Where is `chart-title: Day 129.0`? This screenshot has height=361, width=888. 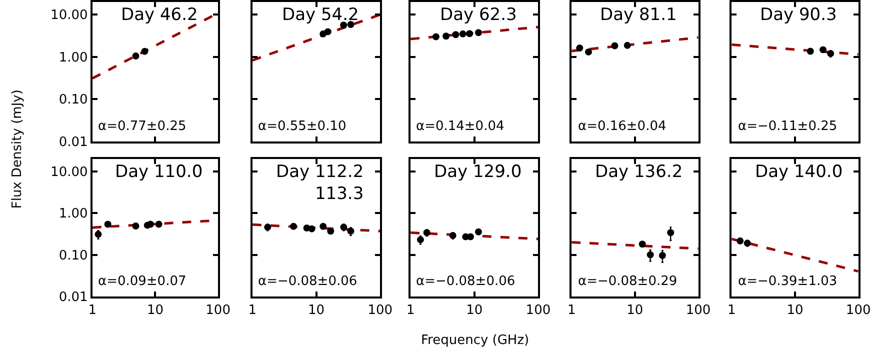
chart-title: Day 129.0 is located at coordinates (478, 172).